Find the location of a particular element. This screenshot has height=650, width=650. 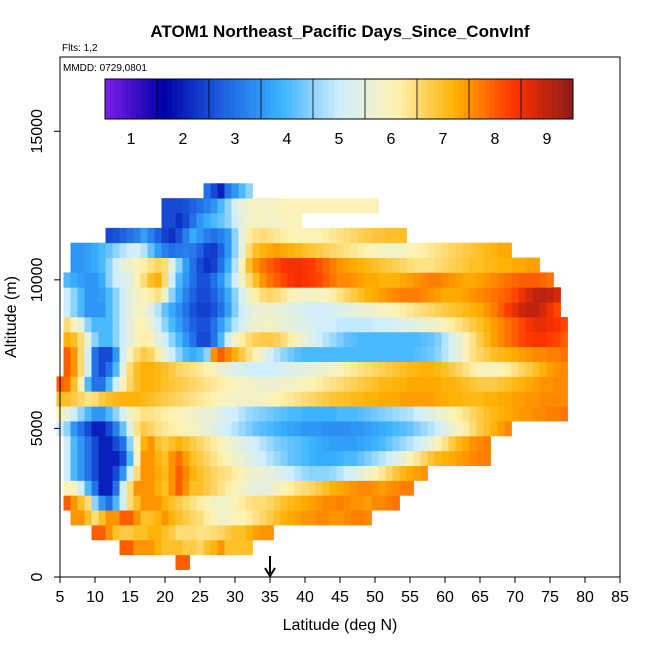

latitude-marker-arrow is located at coordinates (270, 567).